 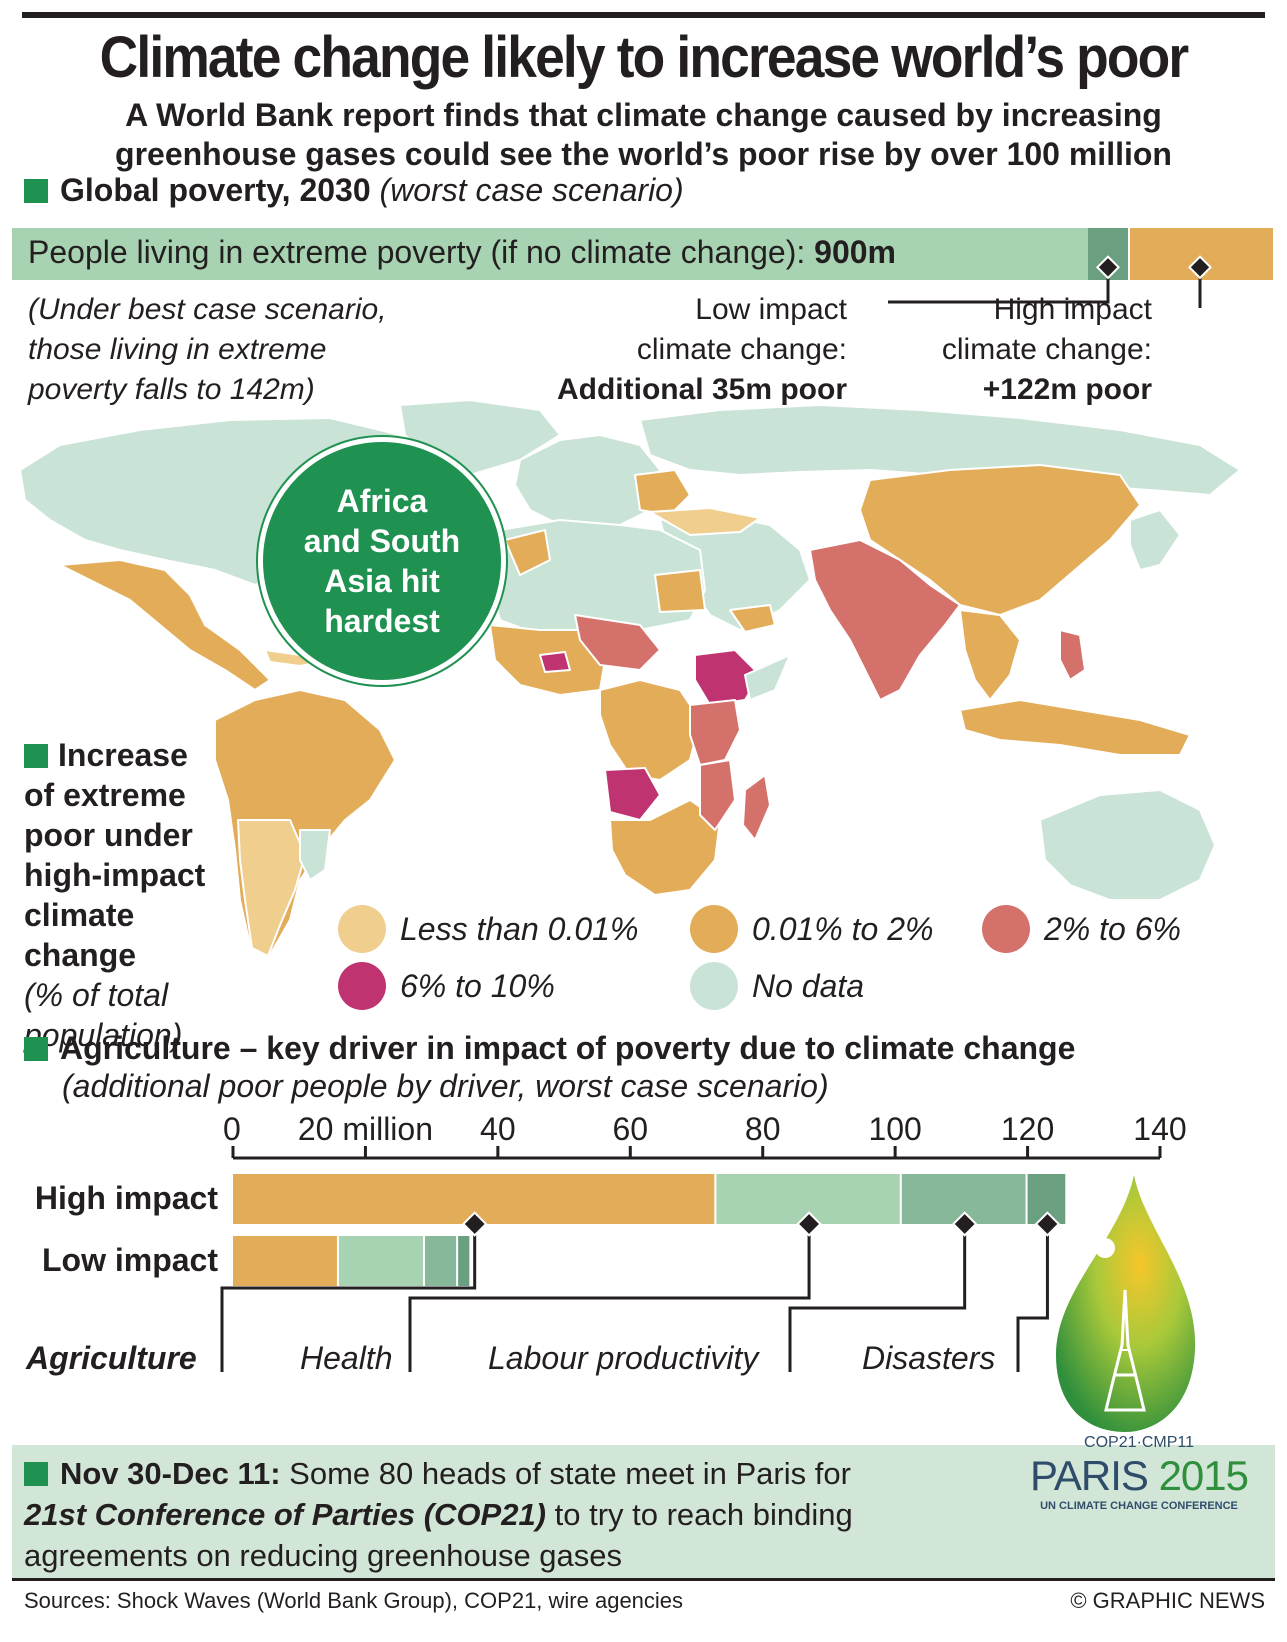 What do you see at coordinates (232, 1129) in the screenshot?
I see `x-tick-label: 0` at bounding box center [232, 1129].